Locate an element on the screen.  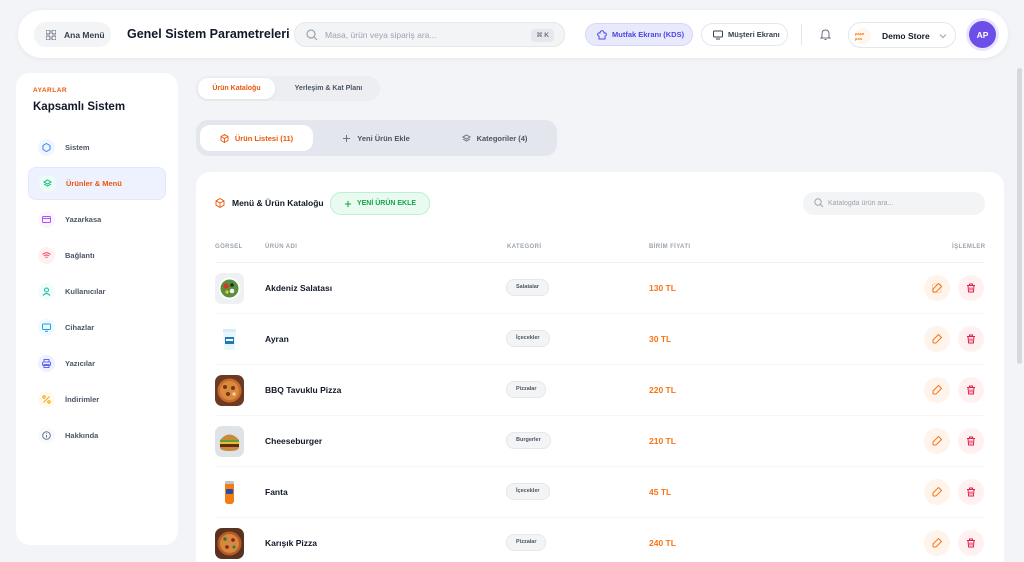
tab-label: Kategoriler (4) is located at coordinates (502, 138).